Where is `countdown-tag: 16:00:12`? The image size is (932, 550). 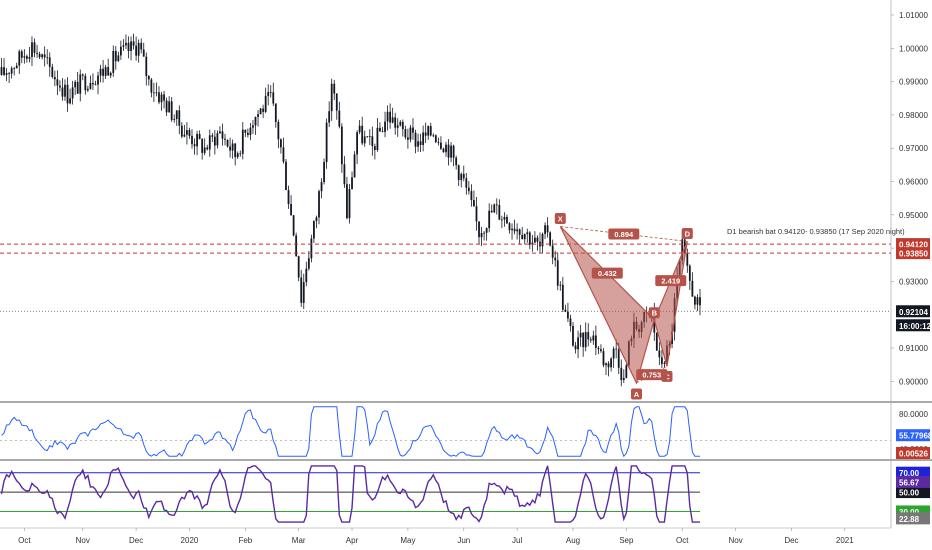
countdown-tag: 16:00:12 is located at coordinates (914, 325).